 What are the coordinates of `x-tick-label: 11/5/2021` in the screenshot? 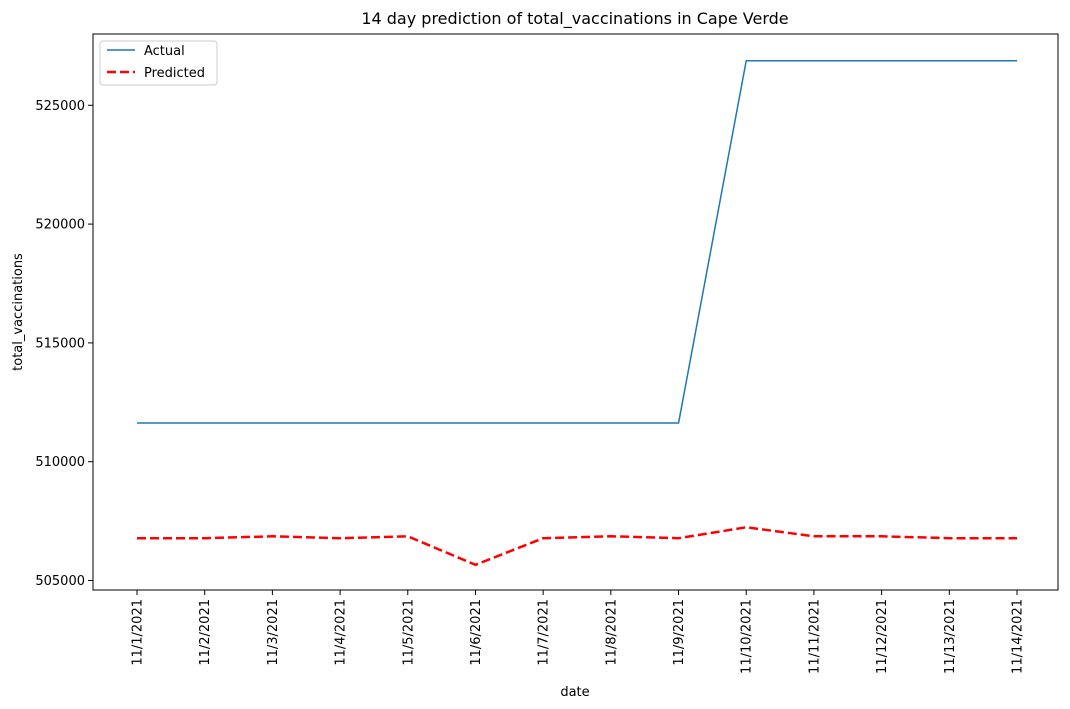 It's located at (408, 632).